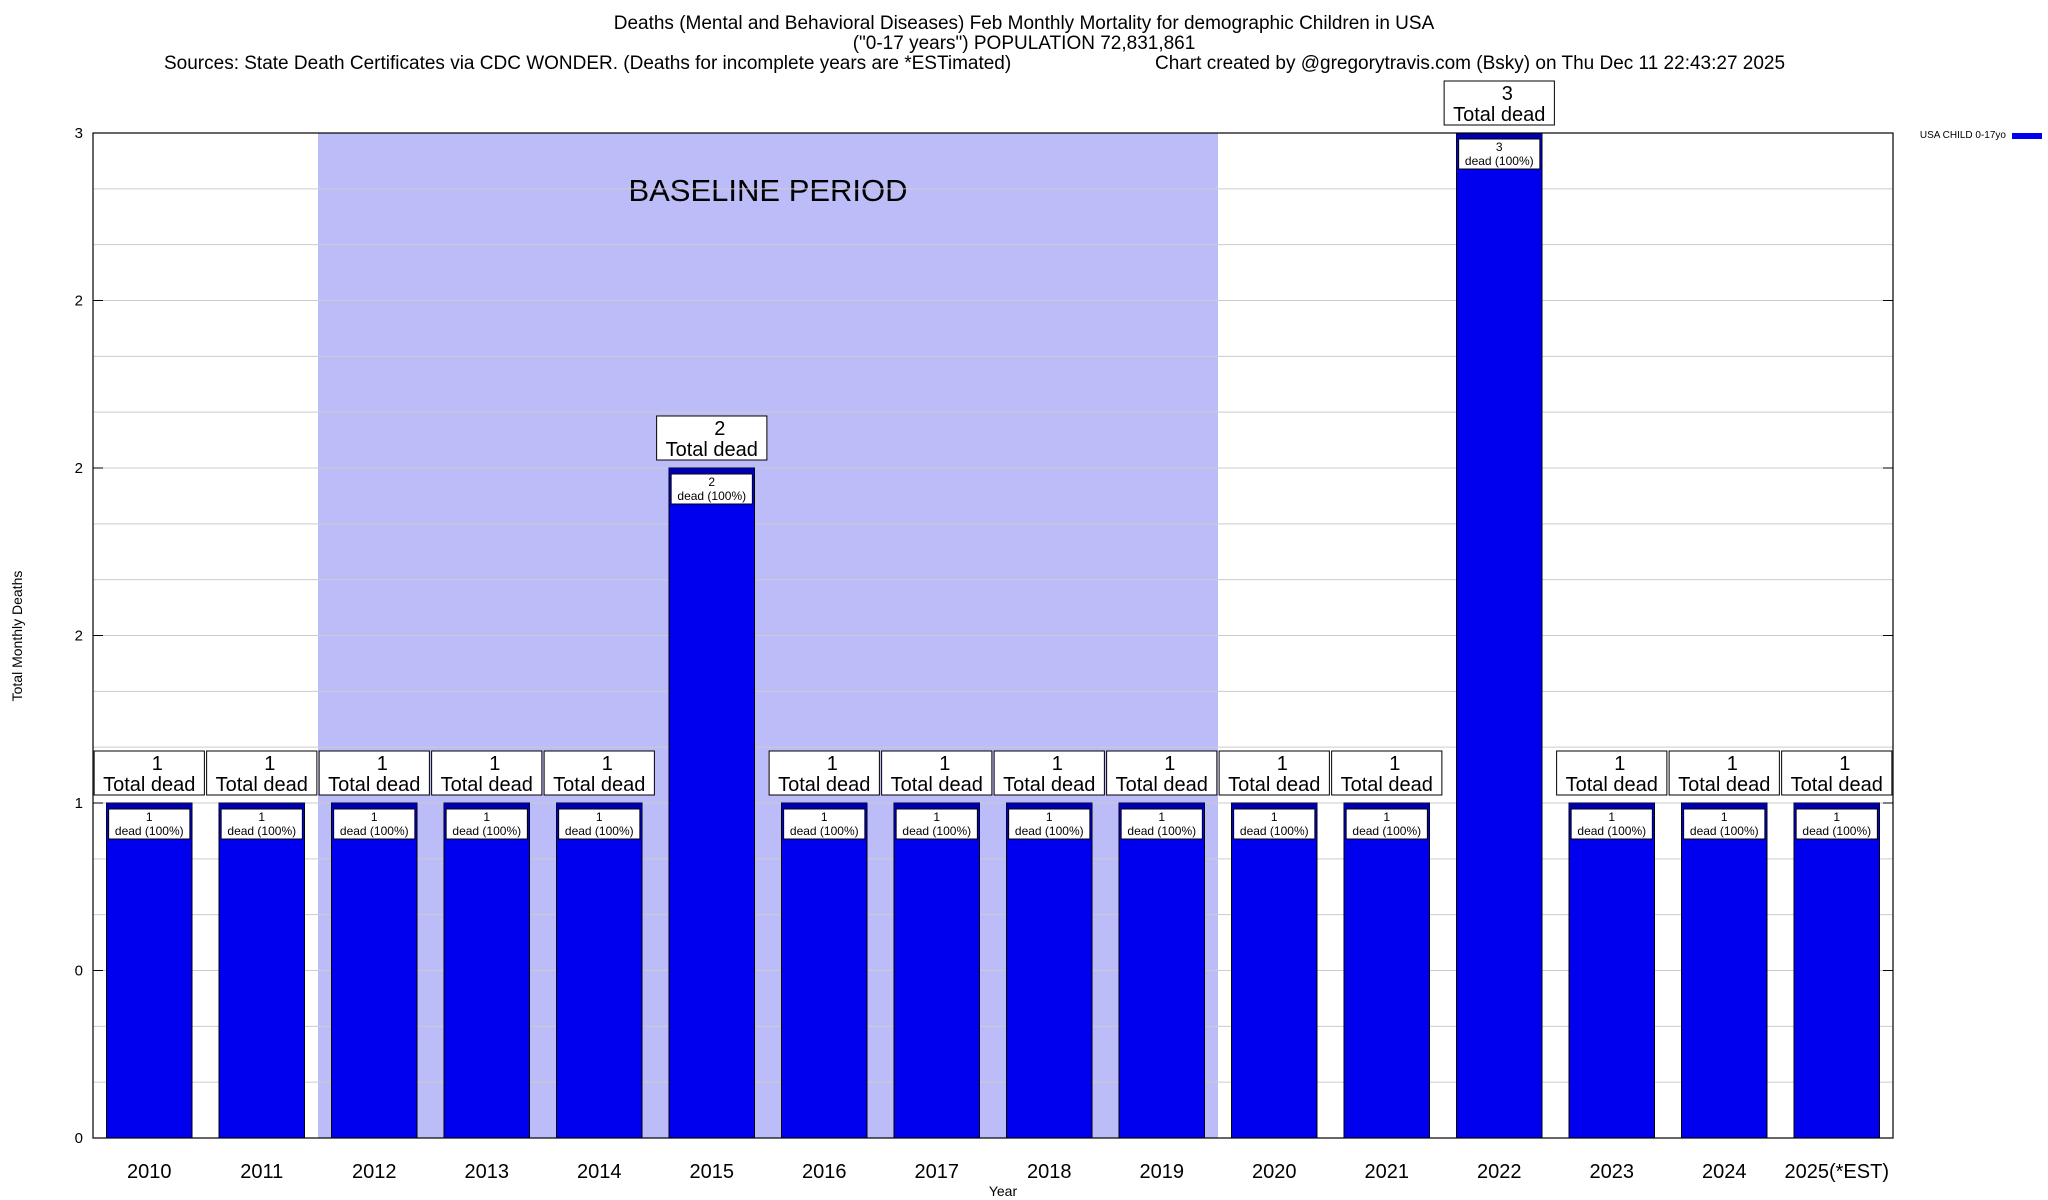 The height and width of the screenshot is (1200, 2048). What do you see at coordinates (711, 482) in the screenshot?
I see `inner-label-value: 2` at bounding box center [711, 482].